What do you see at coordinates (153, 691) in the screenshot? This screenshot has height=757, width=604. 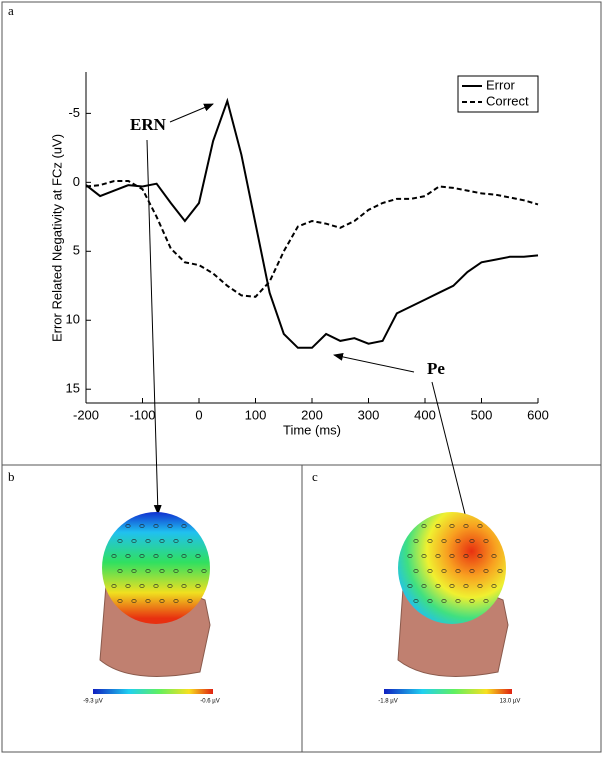 I see `colorbar` at bounding box center [153, 691].